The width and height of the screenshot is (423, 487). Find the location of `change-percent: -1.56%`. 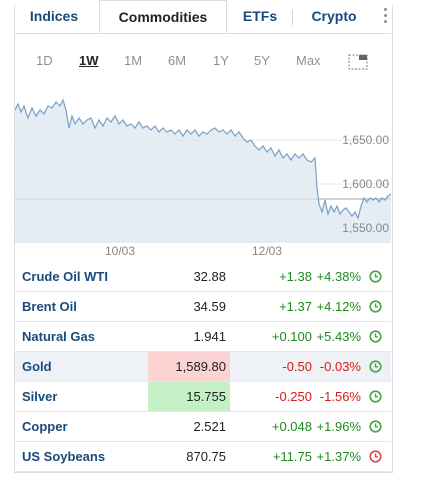

change-percent: -1.56% is located at coordinates (340, 396).